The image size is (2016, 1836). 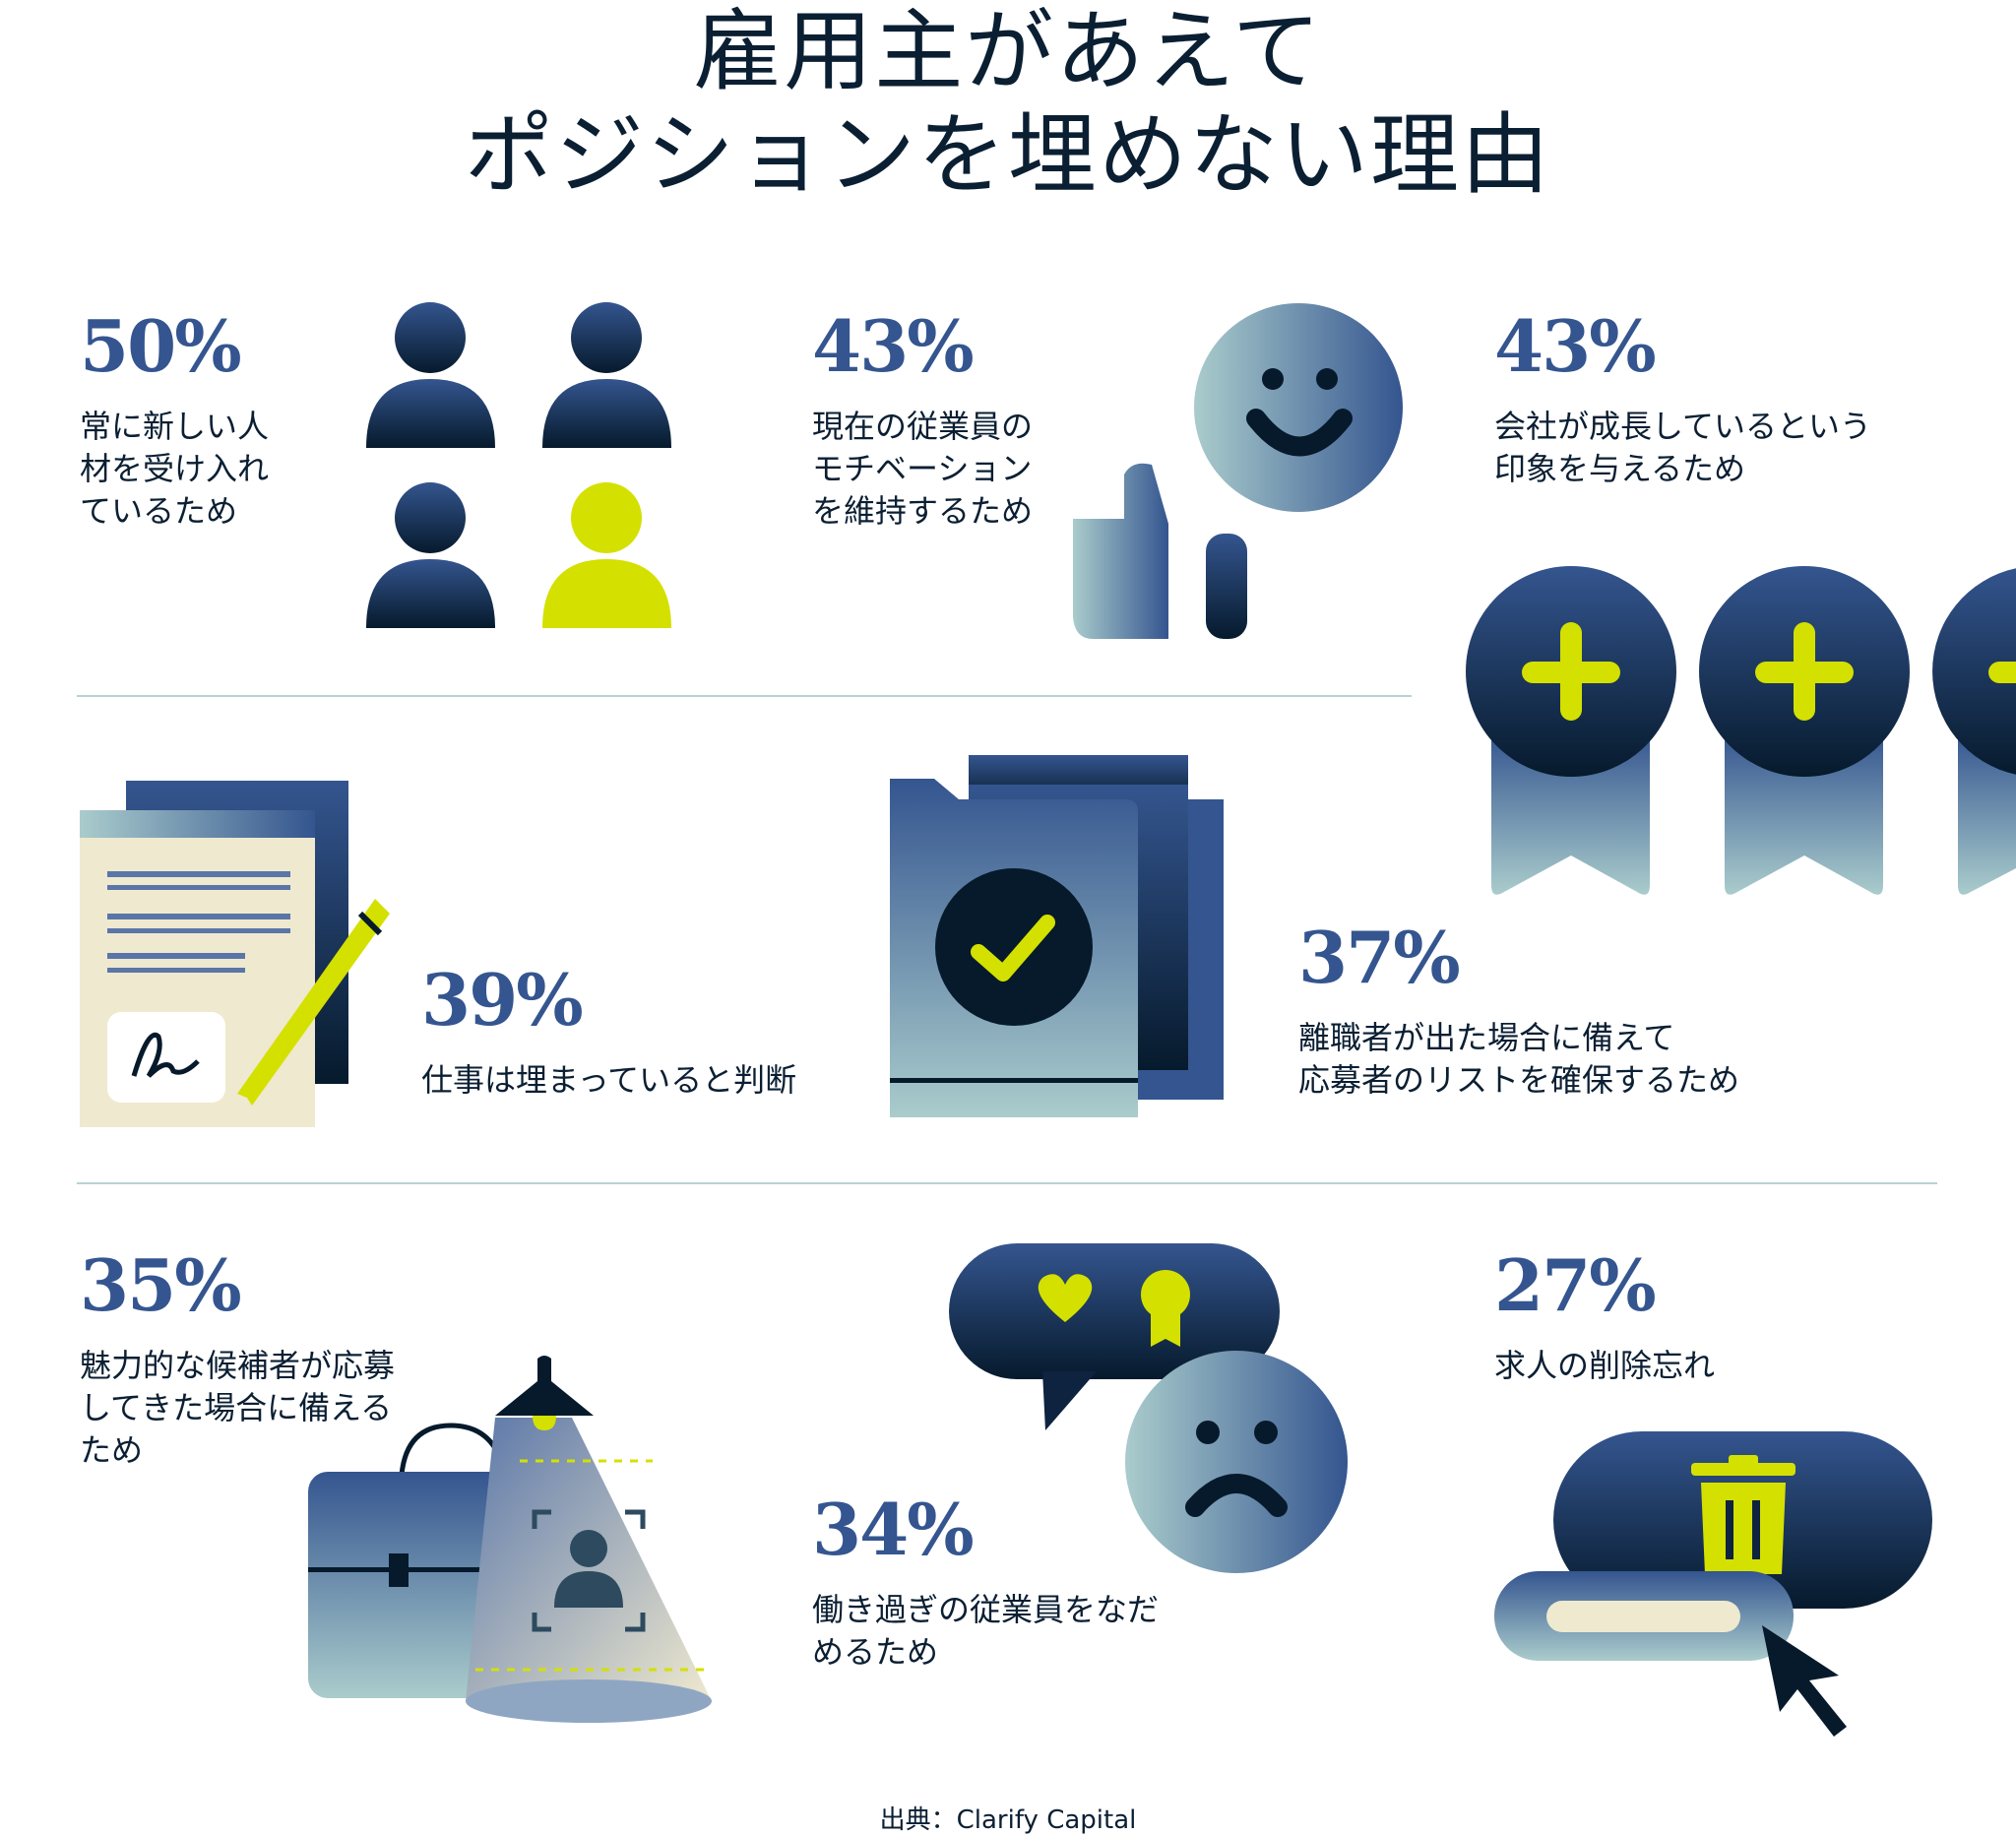 I want to click on stat-value-growth-impression: 43%, so click(x=1575, y=346).